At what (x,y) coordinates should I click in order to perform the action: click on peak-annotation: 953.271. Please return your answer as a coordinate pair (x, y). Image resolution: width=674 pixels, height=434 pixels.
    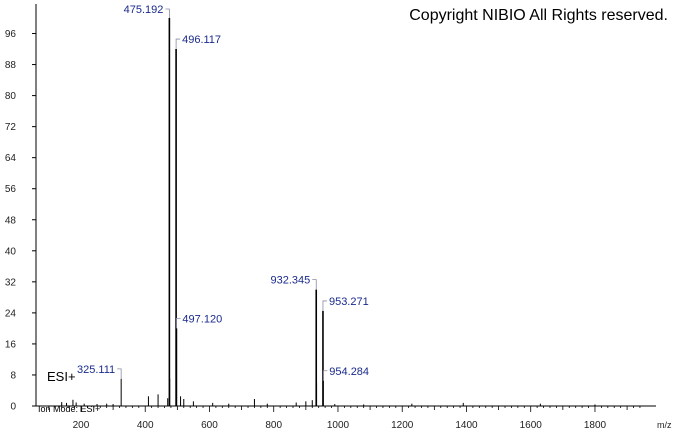
    Looking at the image, I should click on (345, 303).